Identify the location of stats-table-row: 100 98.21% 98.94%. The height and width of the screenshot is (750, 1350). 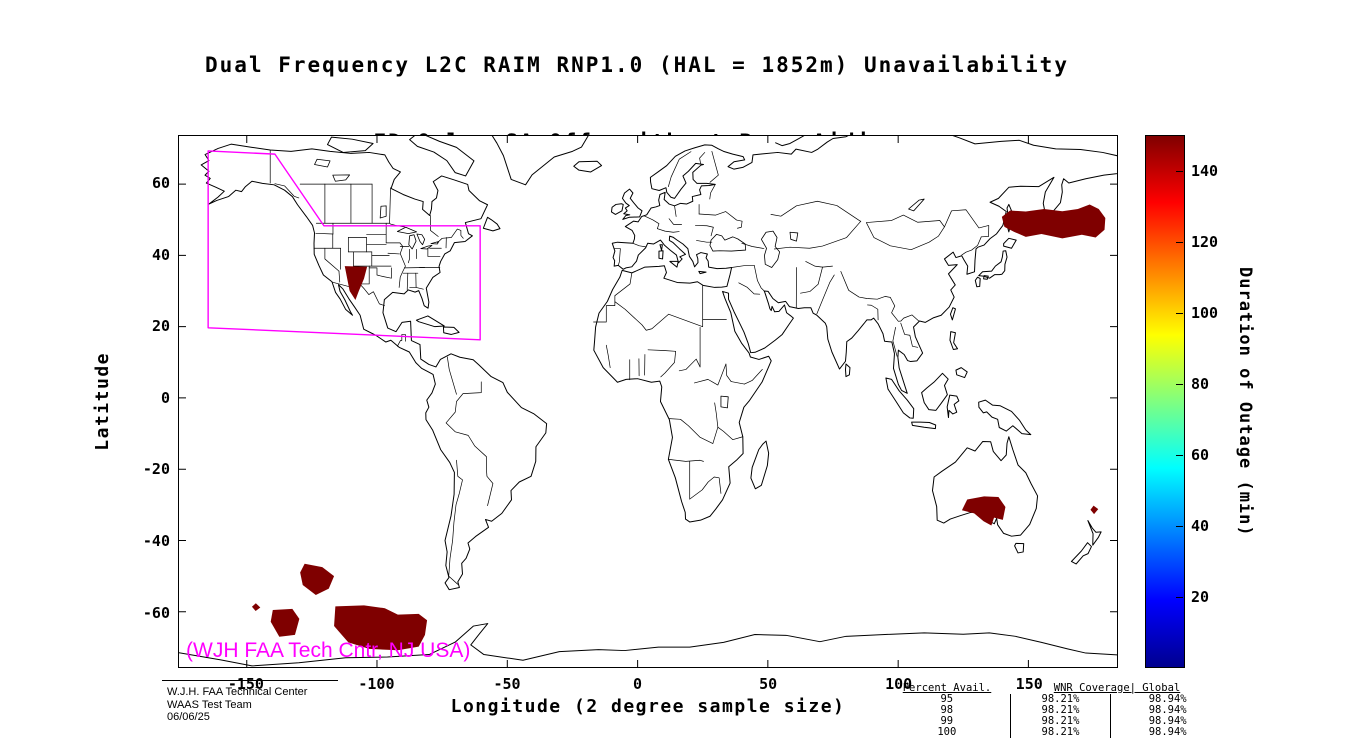
(1054, 732).